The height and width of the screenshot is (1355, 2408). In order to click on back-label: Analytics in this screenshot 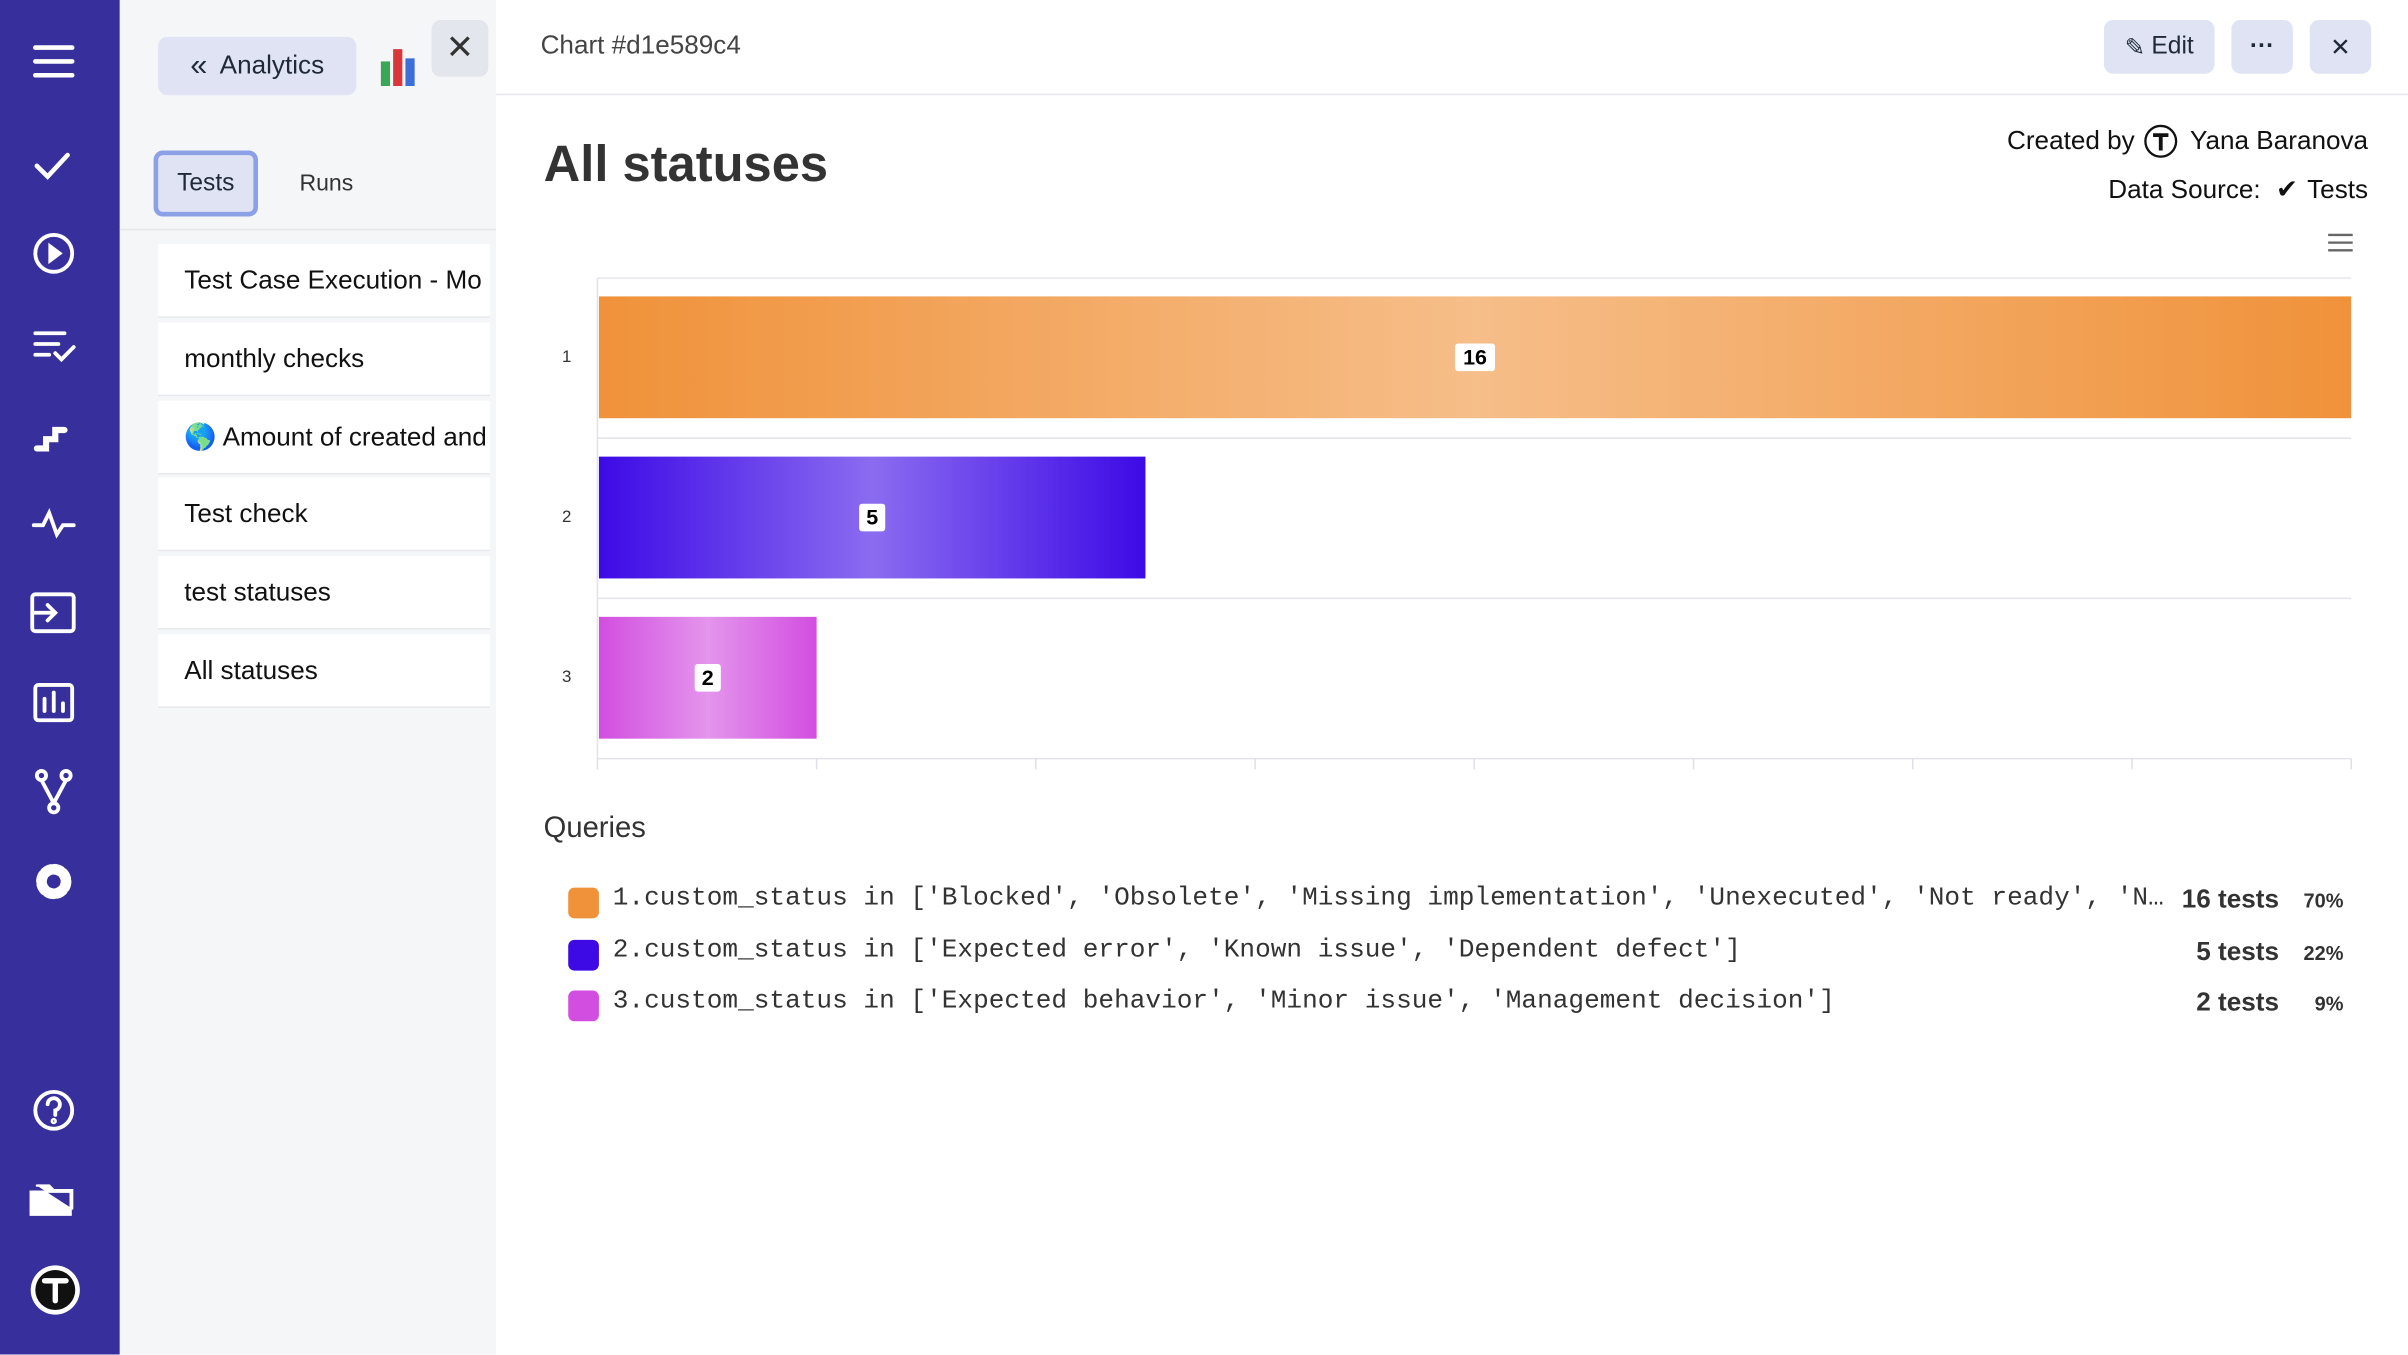, I will do `click(272, 65)`.